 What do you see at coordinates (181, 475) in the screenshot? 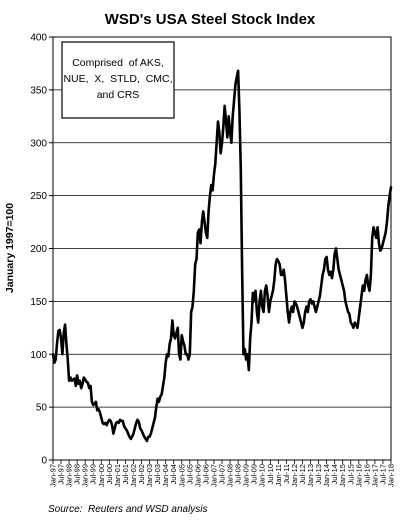
I see `x-tick-label: Jan-05` at bounding box center [181, 475].